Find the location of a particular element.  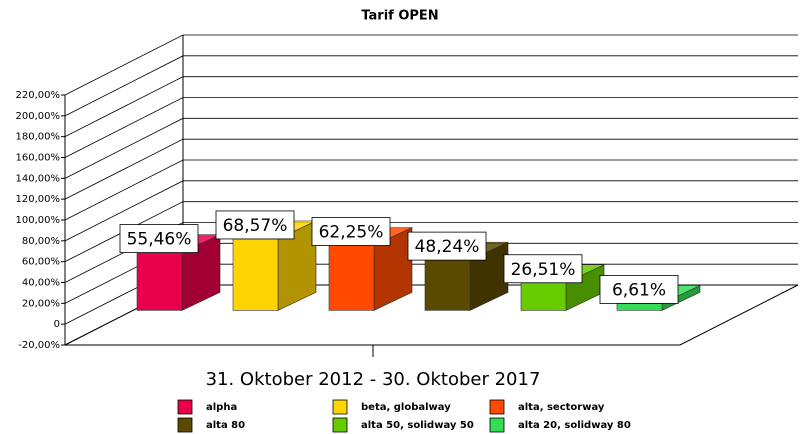

legend-label: alpha is located at coordinates (221, 407).